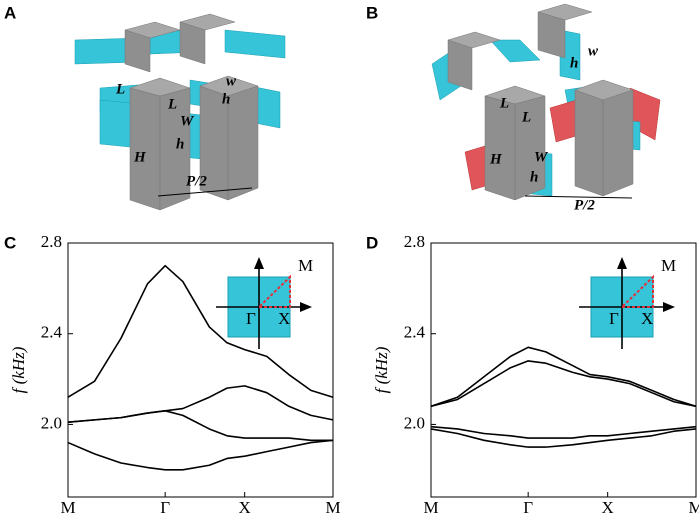 Image resolution: width=699 pixels, height=517 pixels. What do you see at coordinates (372, 242) in the screenshot?
I see `panel-label: D` at bounding box center [372, 242].